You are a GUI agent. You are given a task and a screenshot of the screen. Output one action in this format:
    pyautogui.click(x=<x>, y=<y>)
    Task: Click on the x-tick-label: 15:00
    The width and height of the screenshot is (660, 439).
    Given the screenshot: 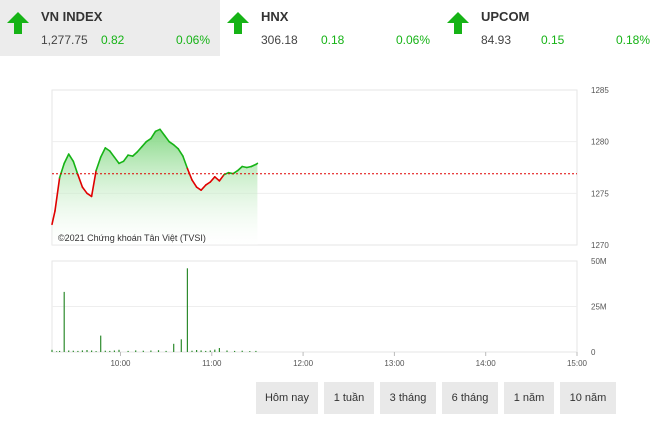 What is the action you would take?
    pyautogui.click(x=577, y=363)
    